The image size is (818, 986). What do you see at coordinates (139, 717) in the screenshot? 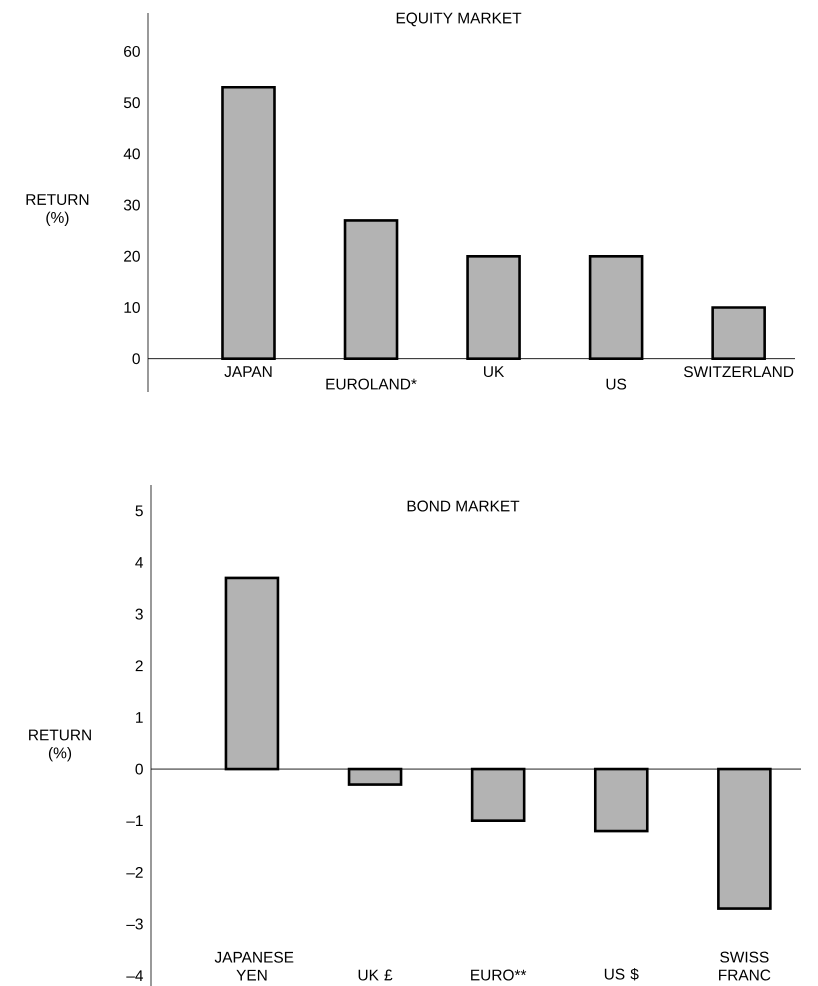
I see `y-tick-label: 1` at bounding box center [139, 717].